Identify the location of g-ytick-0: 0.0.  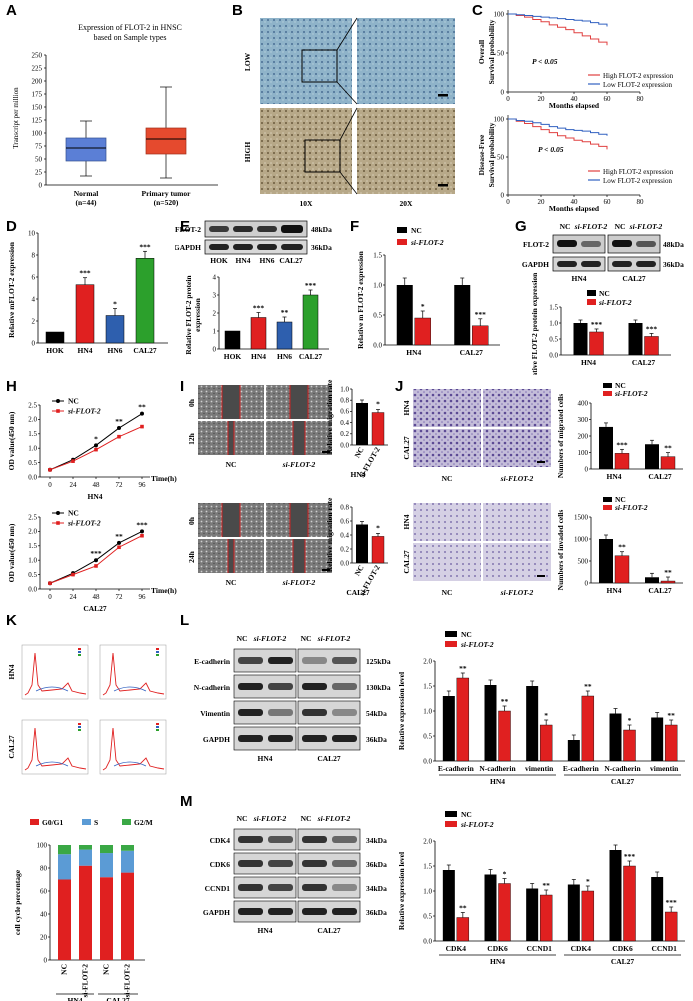
(553, 355).